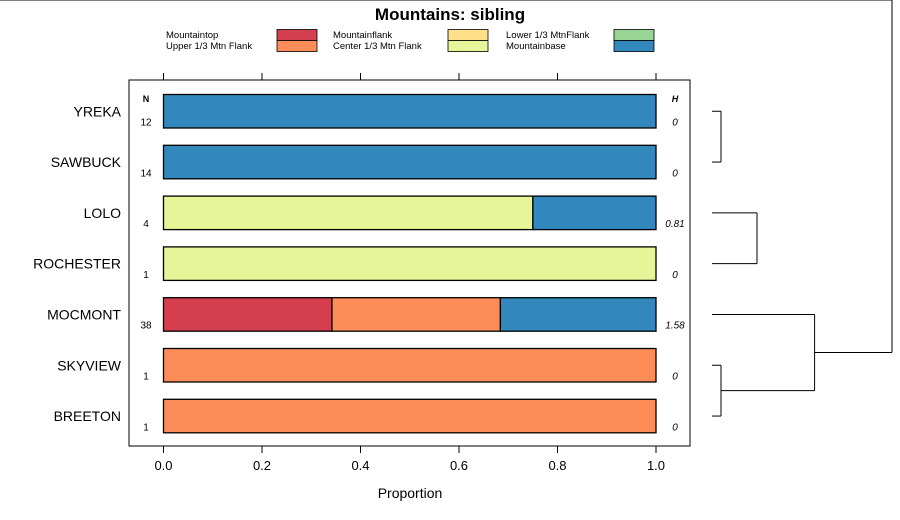 The image size is (900, 520). What do you see at coordinates (262, 465) in the screenshot?
I see `x-tick-label: 0.2` at bounding box center [262, 465].